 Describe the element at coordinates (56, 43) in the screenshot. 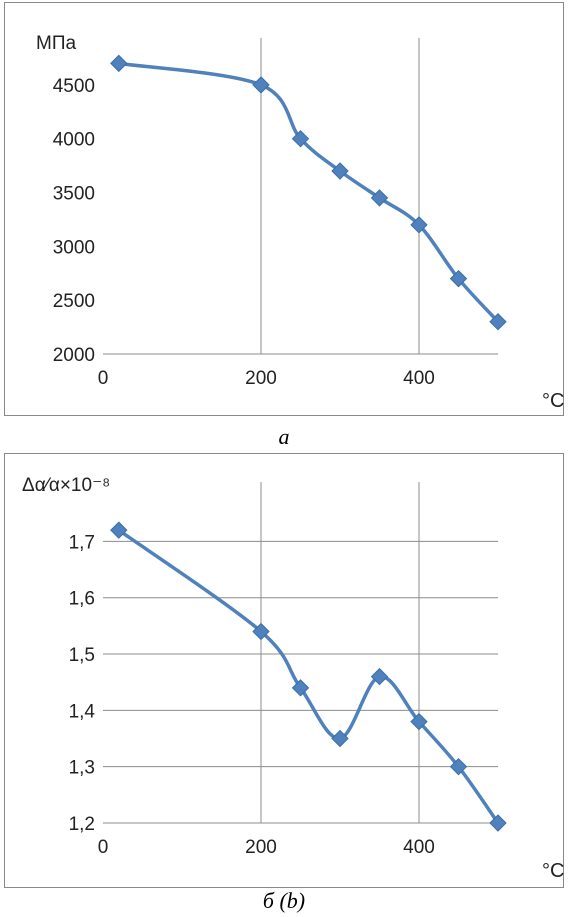

I see `chart-a-ylabel: МПа` at that location.